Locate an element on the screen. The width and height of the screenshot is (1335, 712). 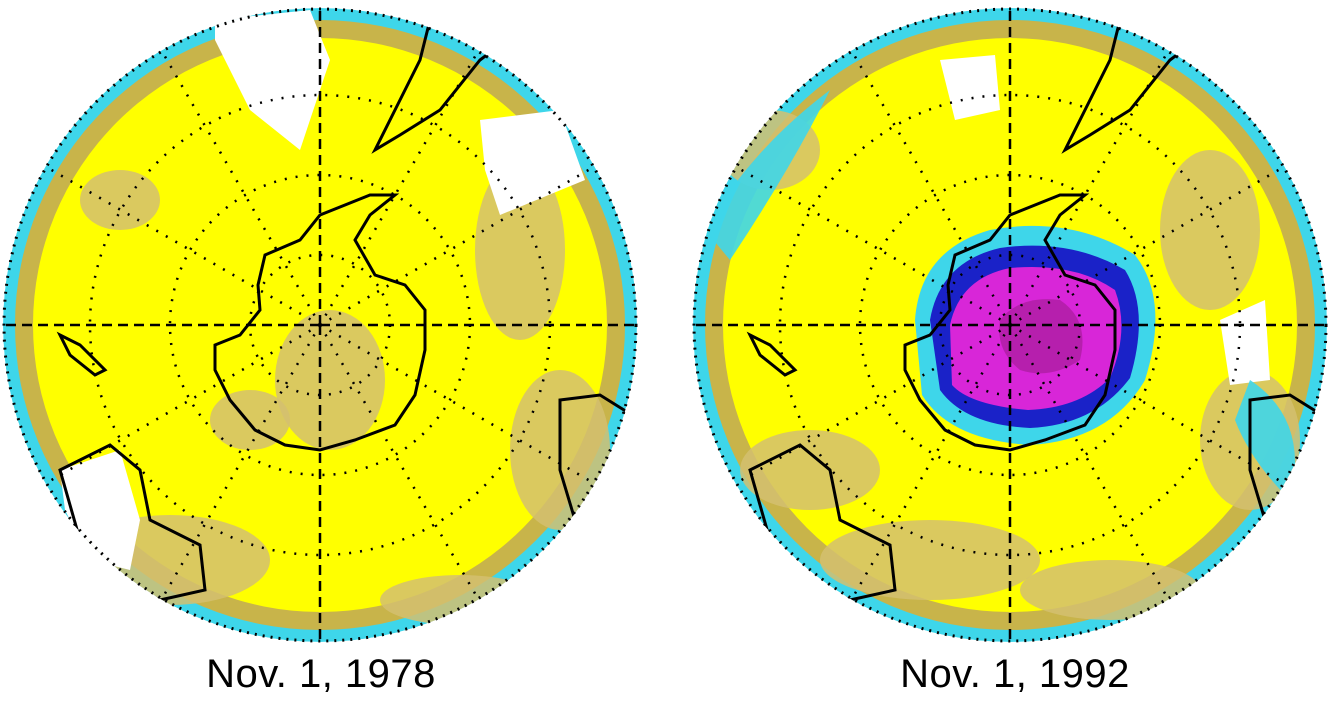
map-caption-1978: Nov. 1, 1978 is located at coordinates (321, 674).